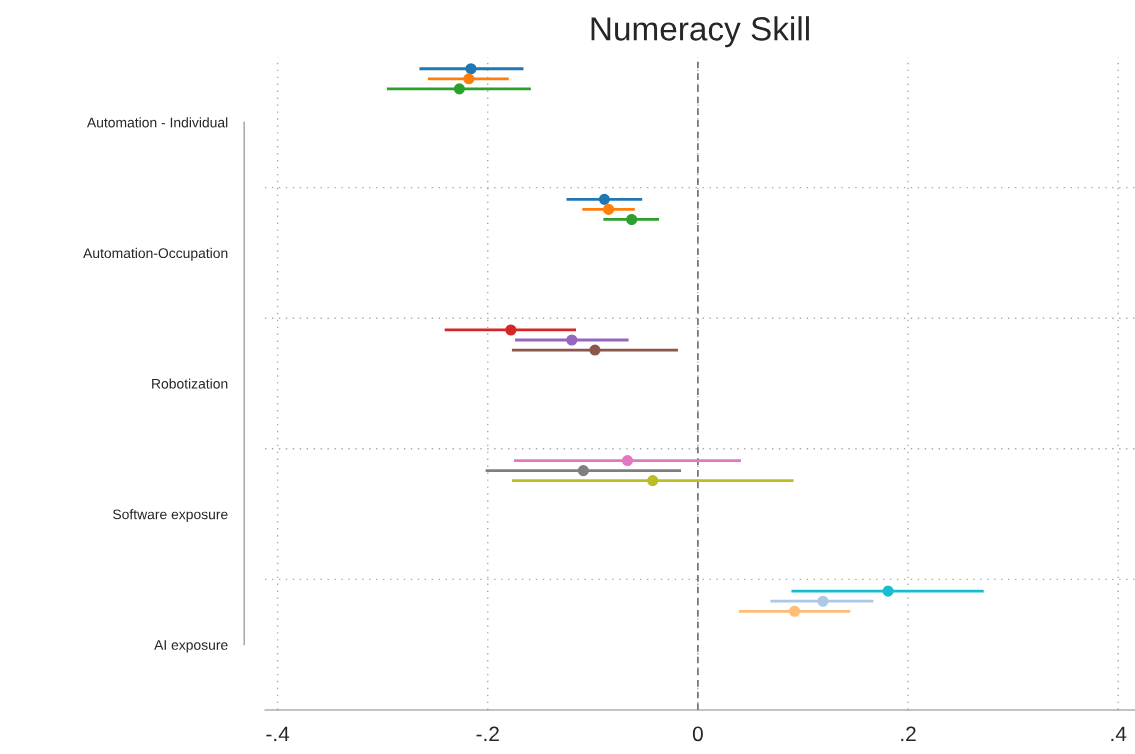 The width and height of the screenshot is (1135, 754). What do you see at coordinates (697, 734) in the screenshot?
I see `x-tick-label: 0` at bounding box center [697, 734].